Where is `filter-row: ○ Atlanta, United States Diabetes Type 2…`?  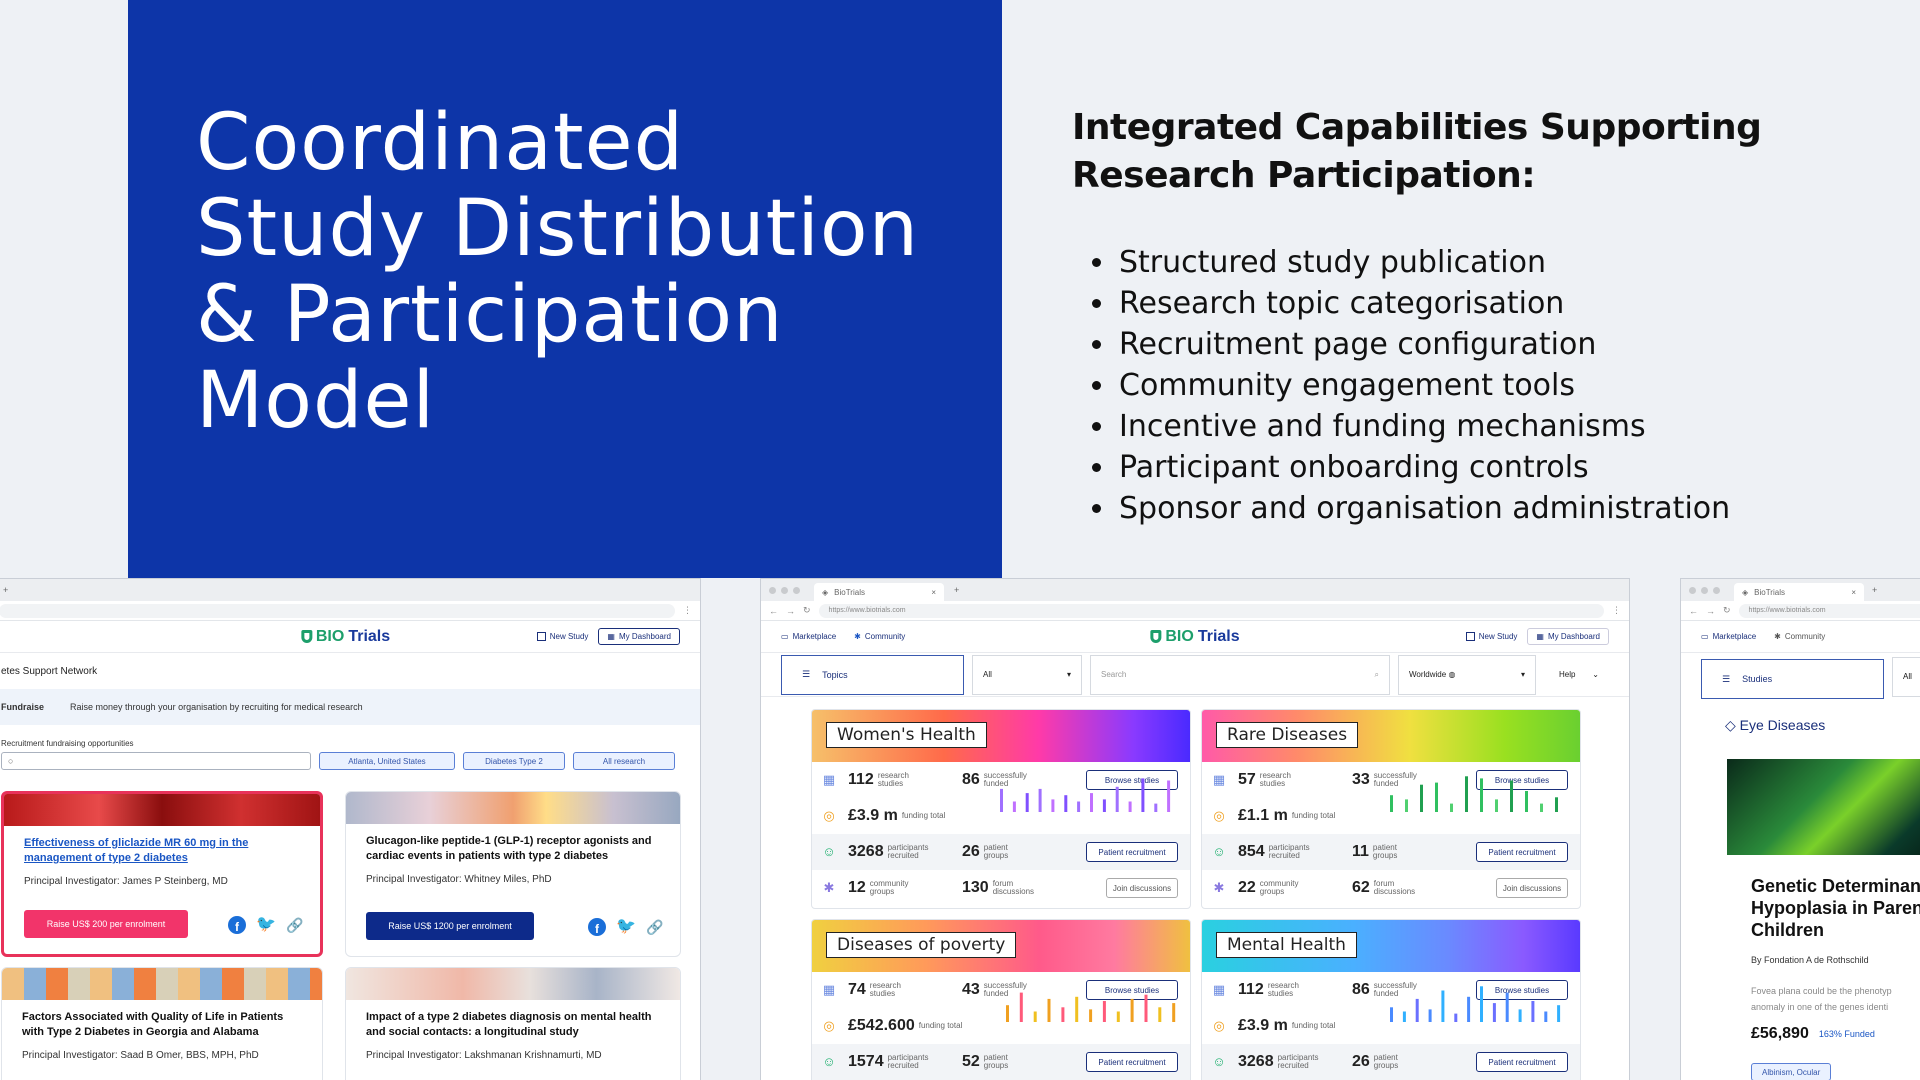
filter-row: ○ Atlanta, United States Diabetes Type 2… is located at coordinates (350, 761).